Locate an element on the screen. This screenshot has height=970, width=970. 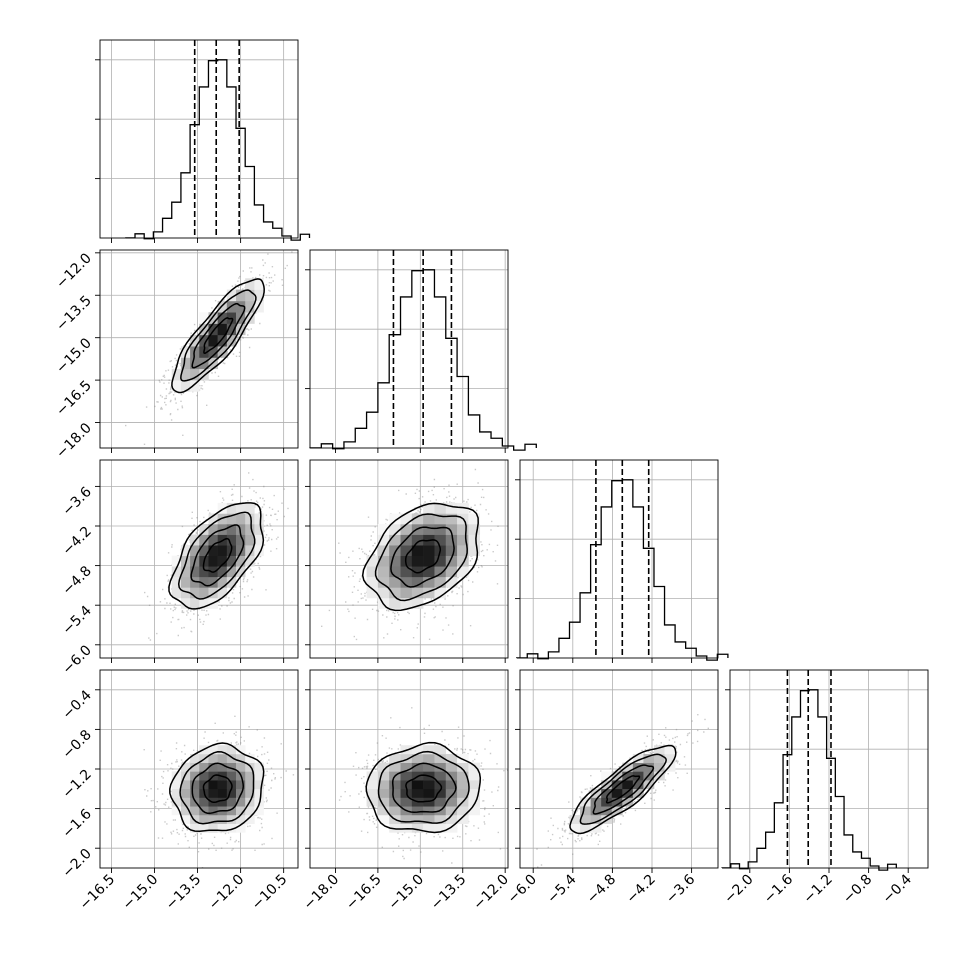
y-tick-label: −1.6 is located at coordinates (76, 823).